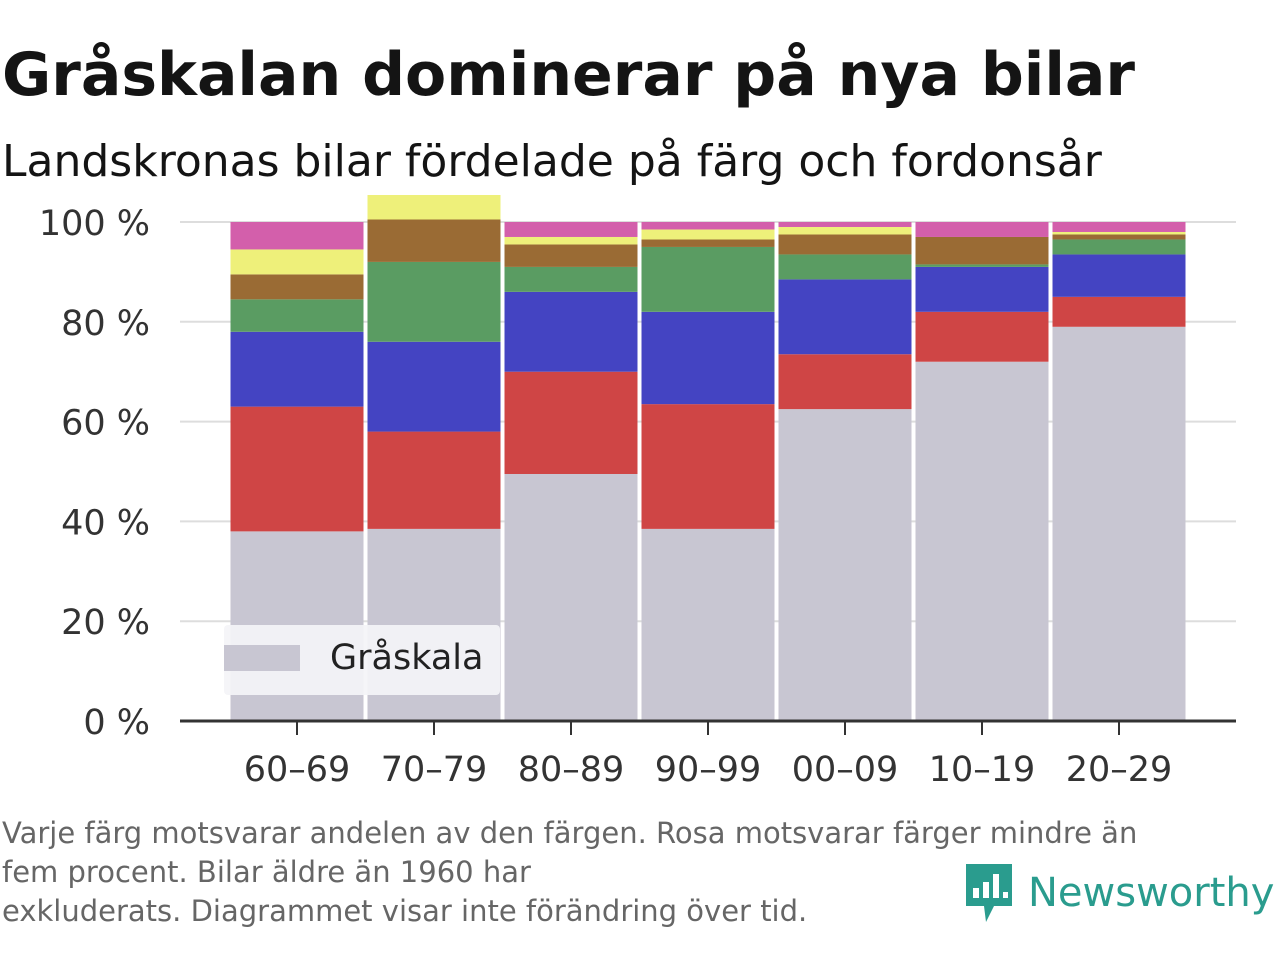 The height and width of the screenshot is (960, 1280). Describe the element at coordinates (568, 75) in the screenshot. I see `chart-title: Gråskalan dominerar på nya bilar` at that location.